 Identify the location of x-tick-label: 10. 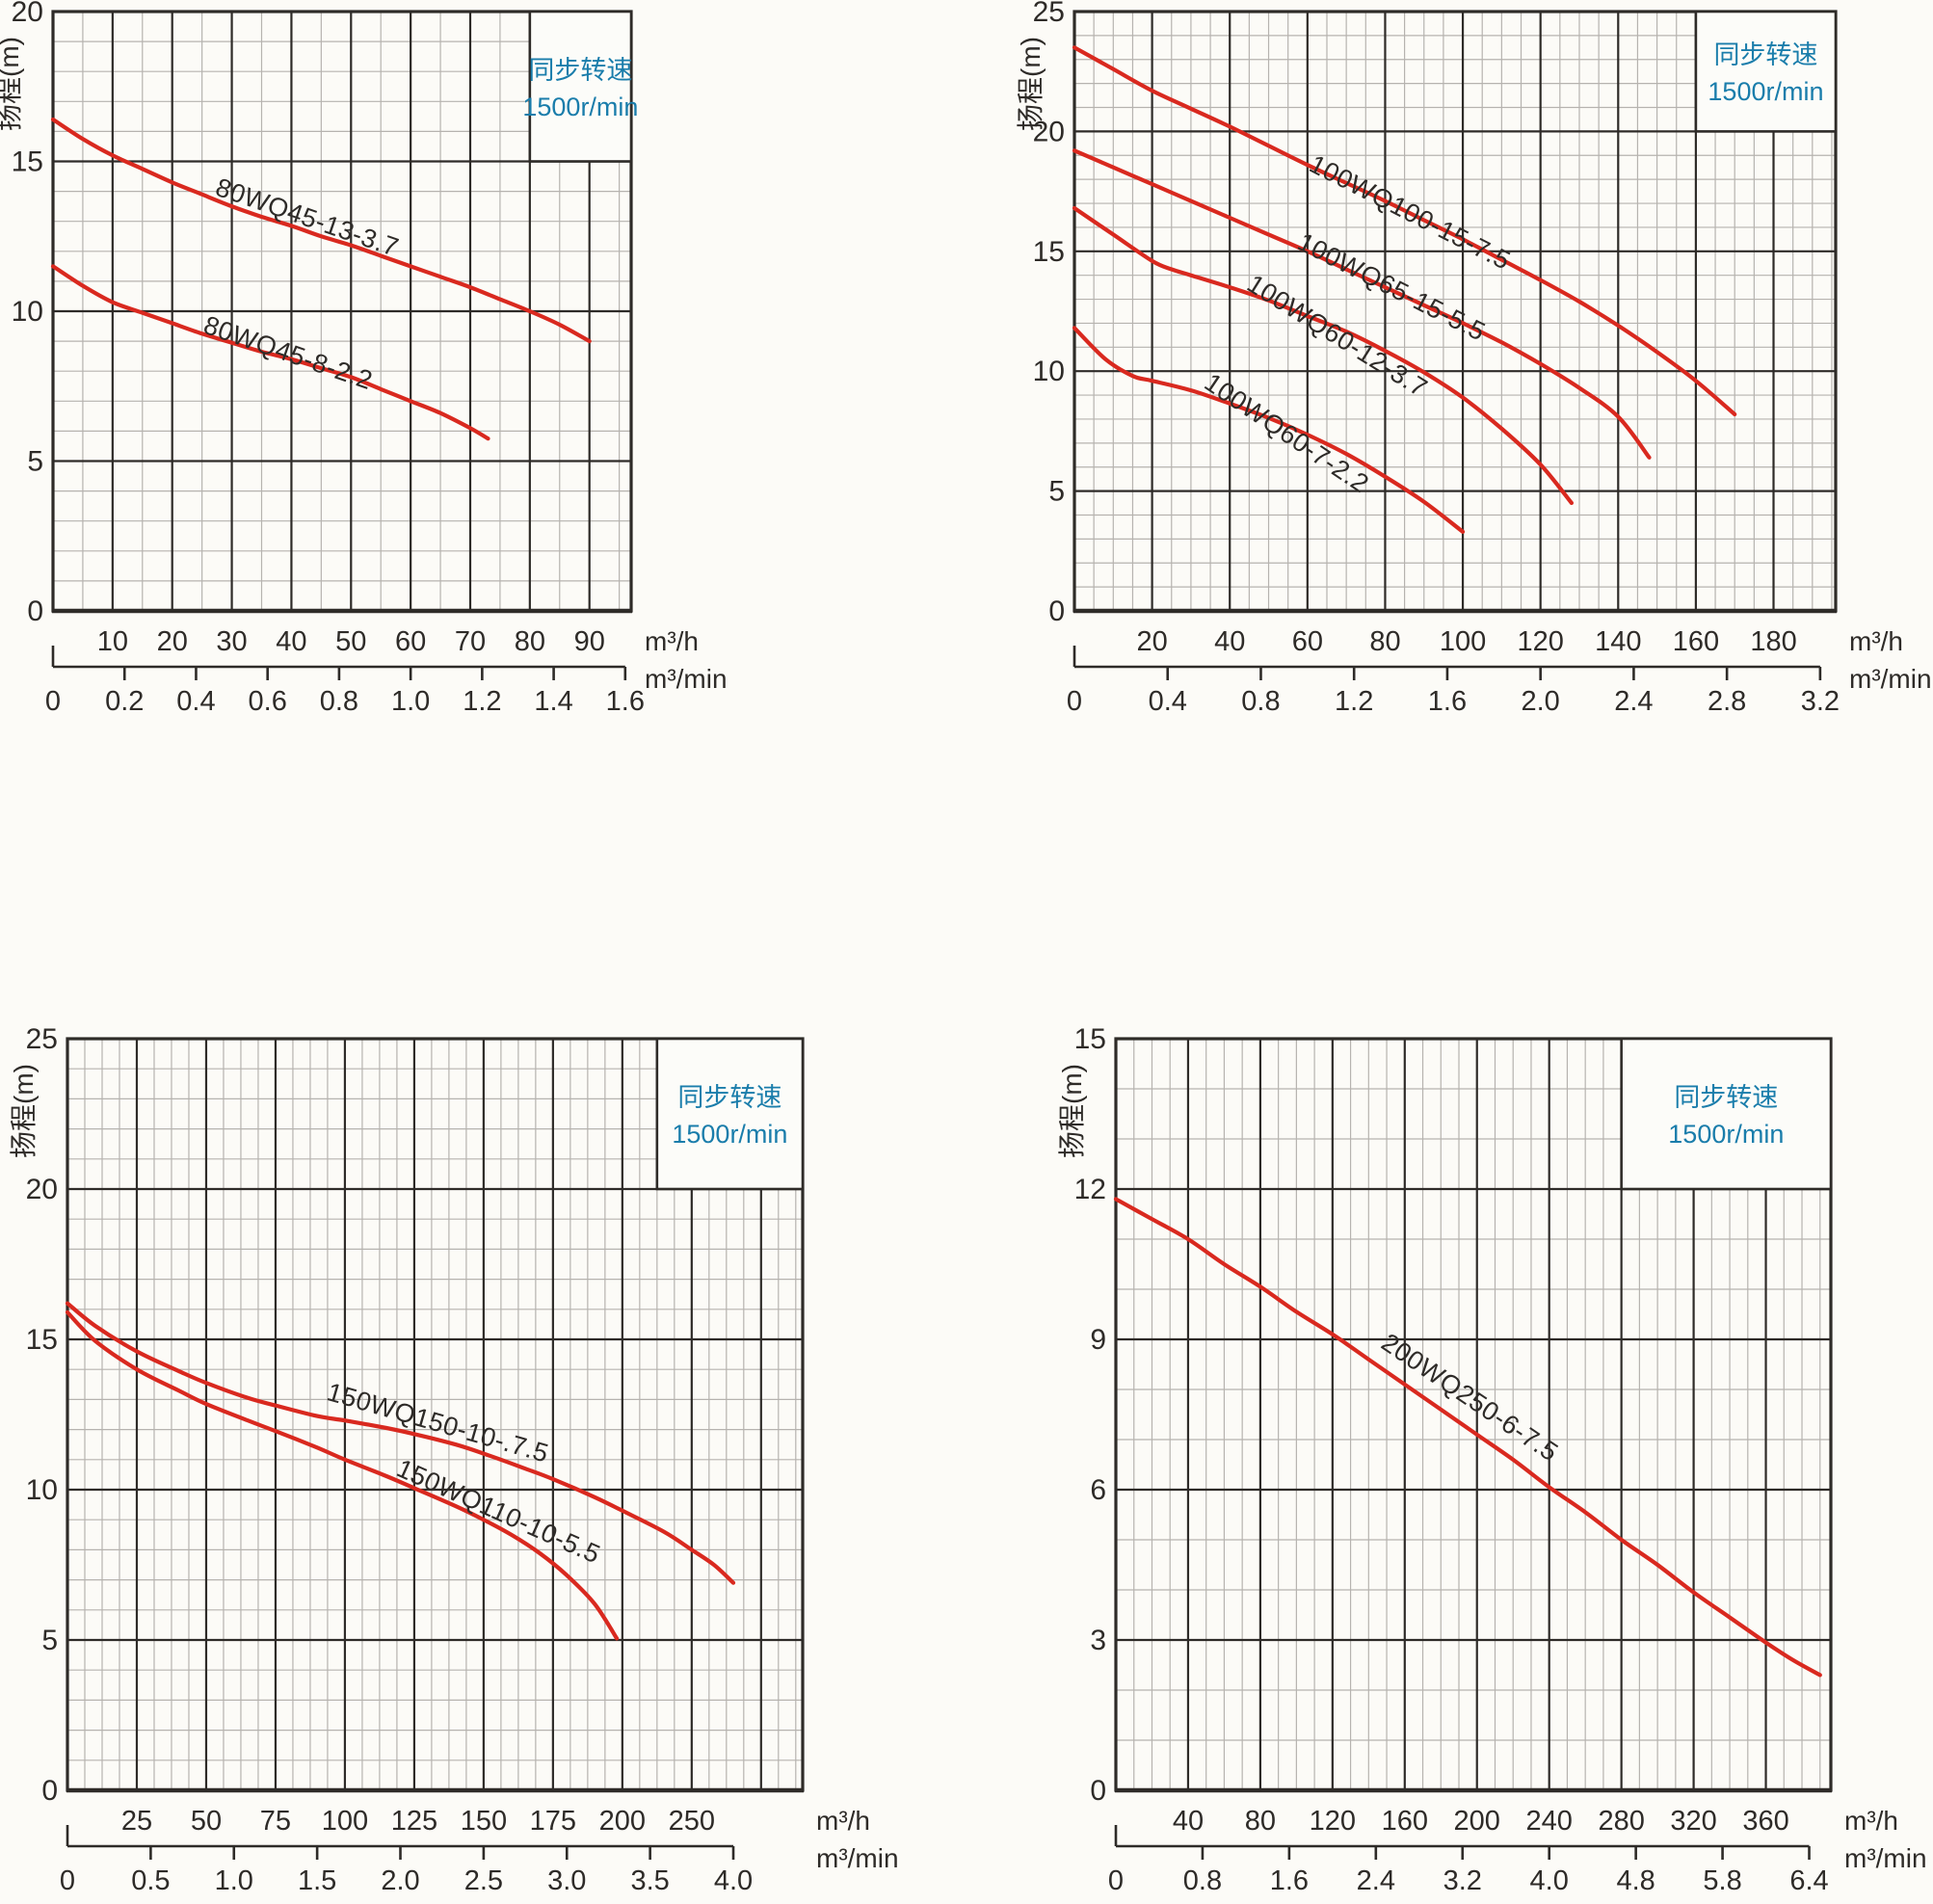
(112, 641).